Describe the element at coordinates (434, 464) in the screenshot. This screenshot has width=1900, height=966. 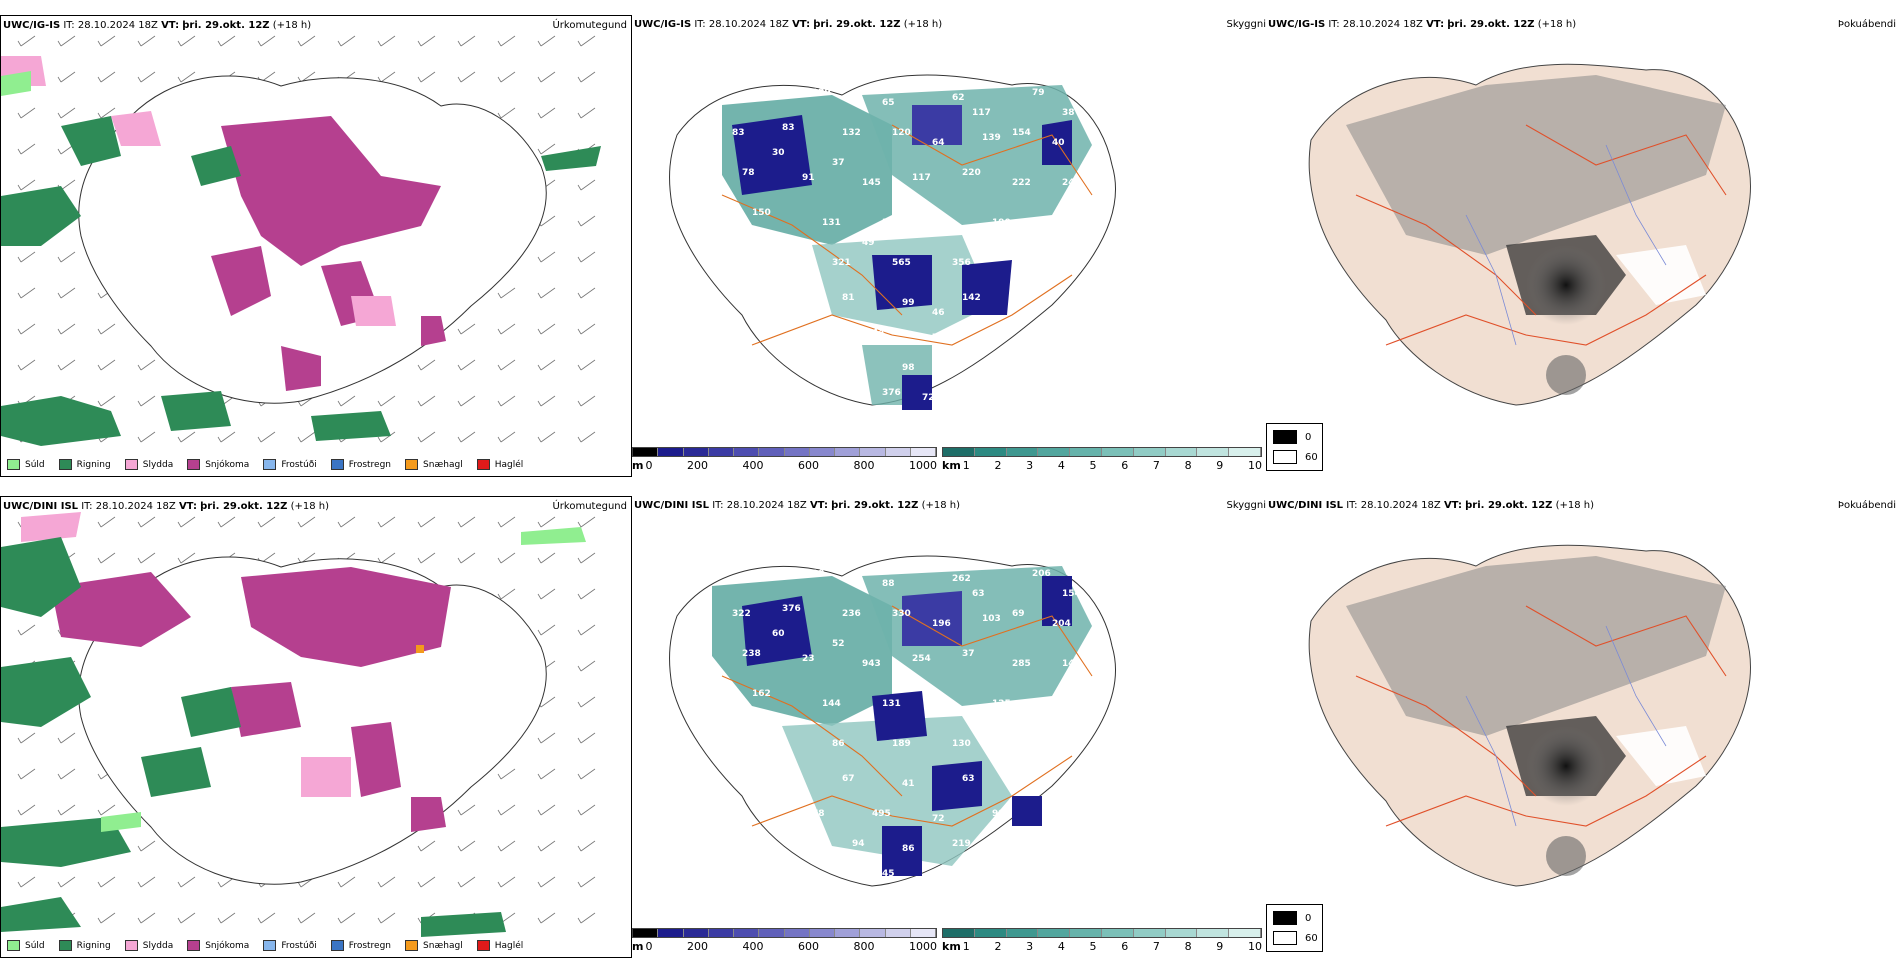
I see `legend-item: Snæhagl` at that location.